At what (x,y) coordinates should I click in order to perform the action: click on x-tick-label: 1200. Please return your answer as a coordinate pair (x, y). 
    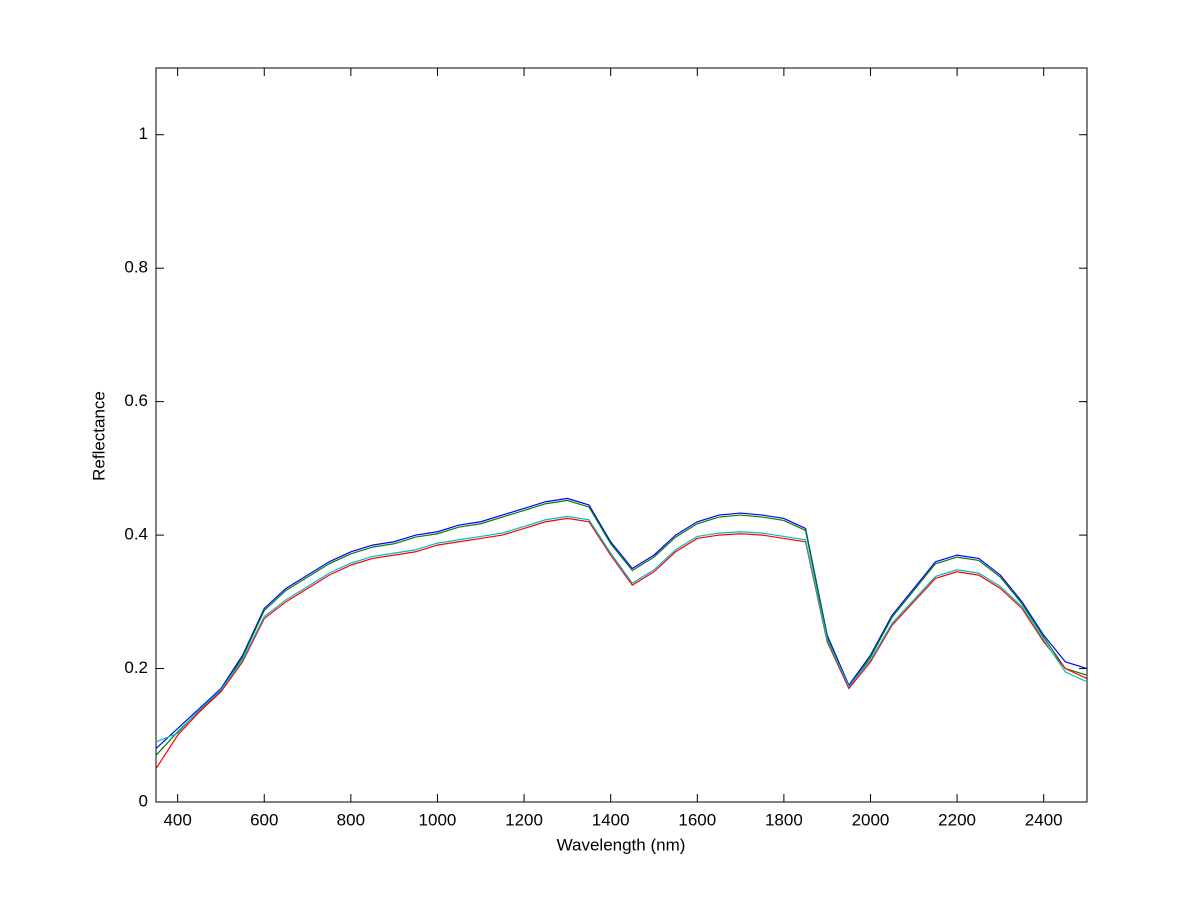
    Looking at the image, I should click on (524, 819).